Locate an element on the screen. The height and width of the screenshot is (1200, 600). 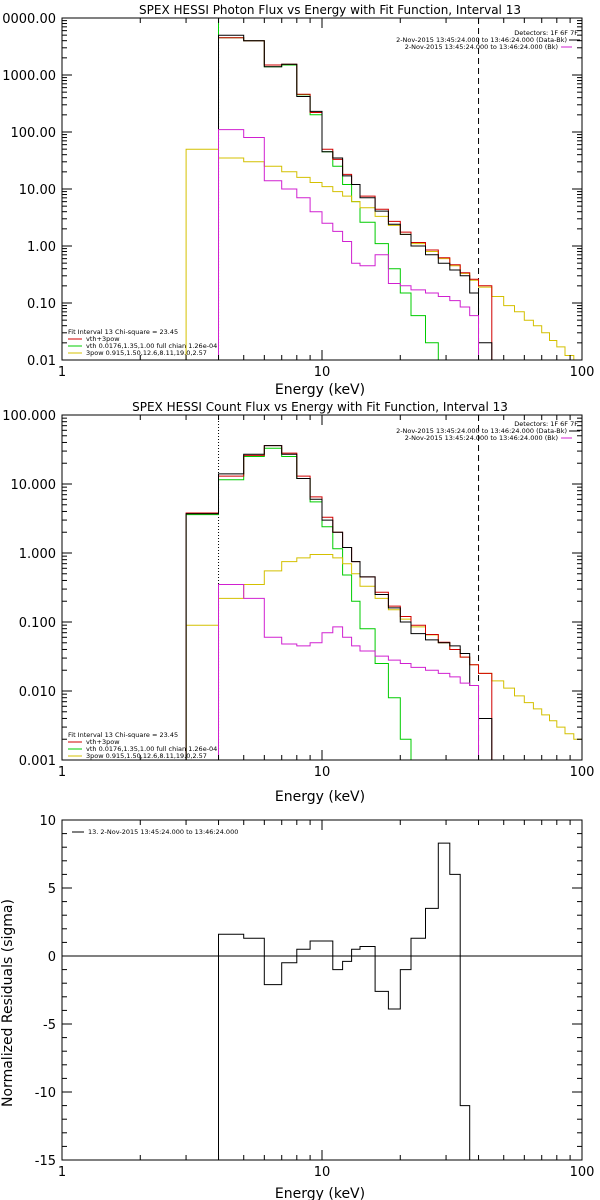
residuals-y-tick-label: -10 is located at coordinates (45, 1093).